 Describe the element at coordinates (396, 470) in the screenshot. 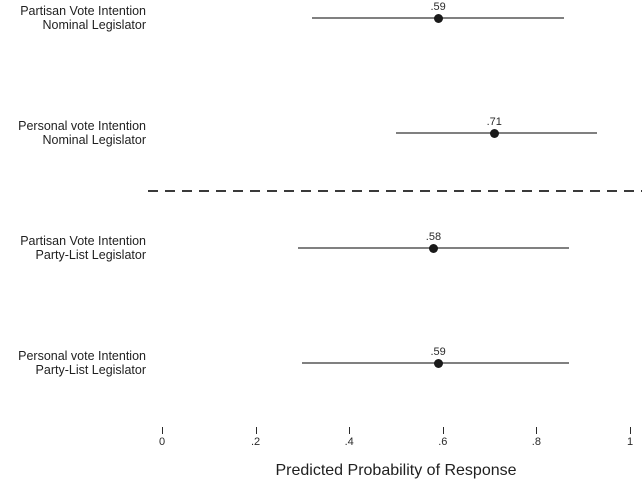

I see `x-axis-title: Predicted Probability of Response` at that location.